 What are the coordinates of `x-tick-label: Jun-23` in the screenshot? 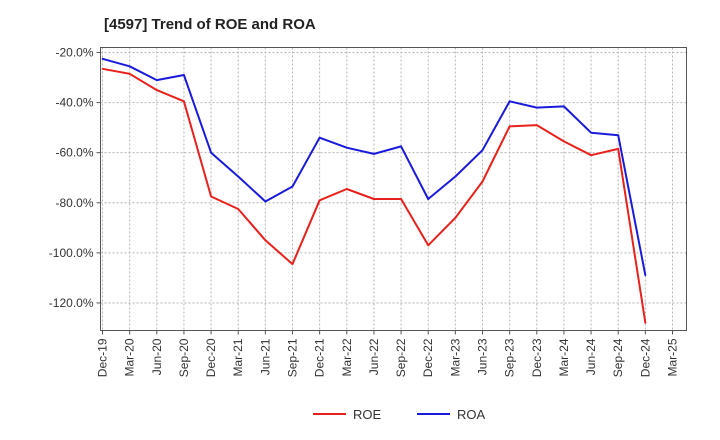 It's located at (483, 356).